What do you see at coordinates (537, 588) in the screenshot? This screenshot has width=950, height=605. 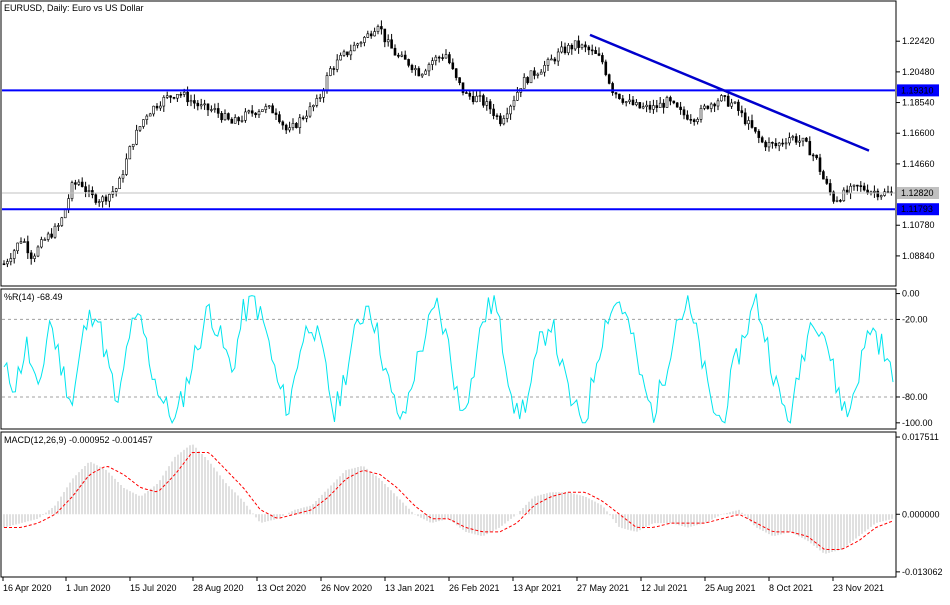 I see `x-tick-label: 13 Apr 2021` at bounding box center [537, 588].